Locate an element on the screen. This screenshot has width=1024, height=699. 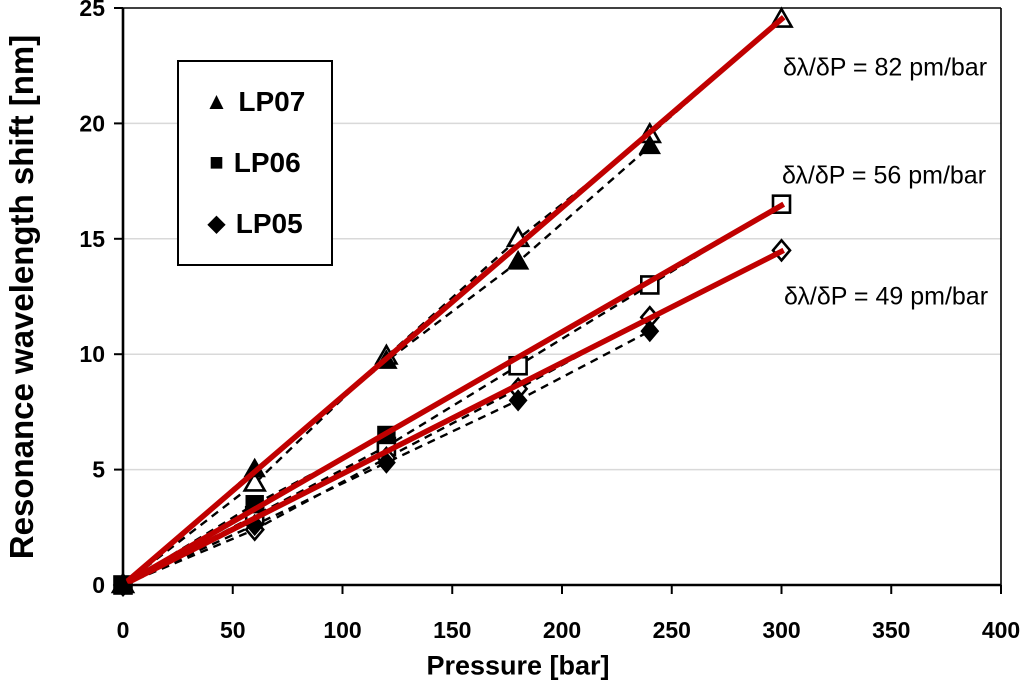
x-tick-label: 50 is located at coordinates (233, 630).